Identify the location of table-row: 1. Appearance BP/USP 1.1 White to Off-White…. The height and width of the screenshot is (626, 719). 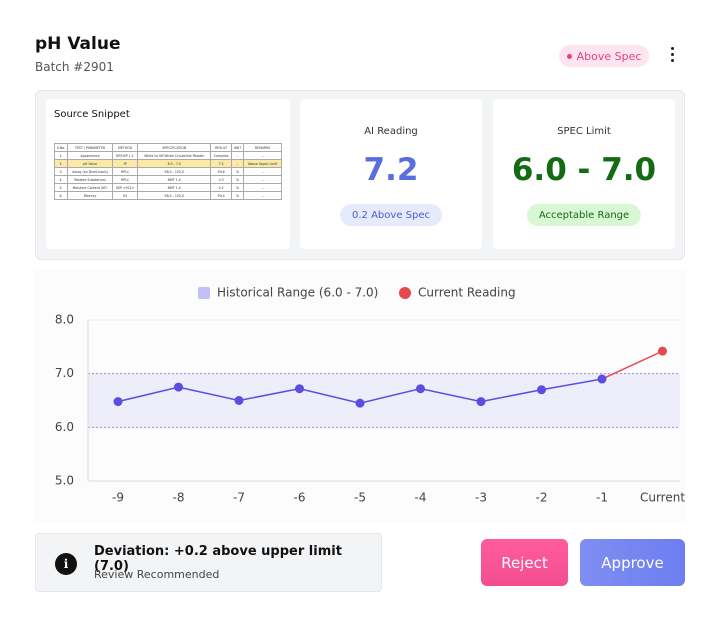
(167, 155).